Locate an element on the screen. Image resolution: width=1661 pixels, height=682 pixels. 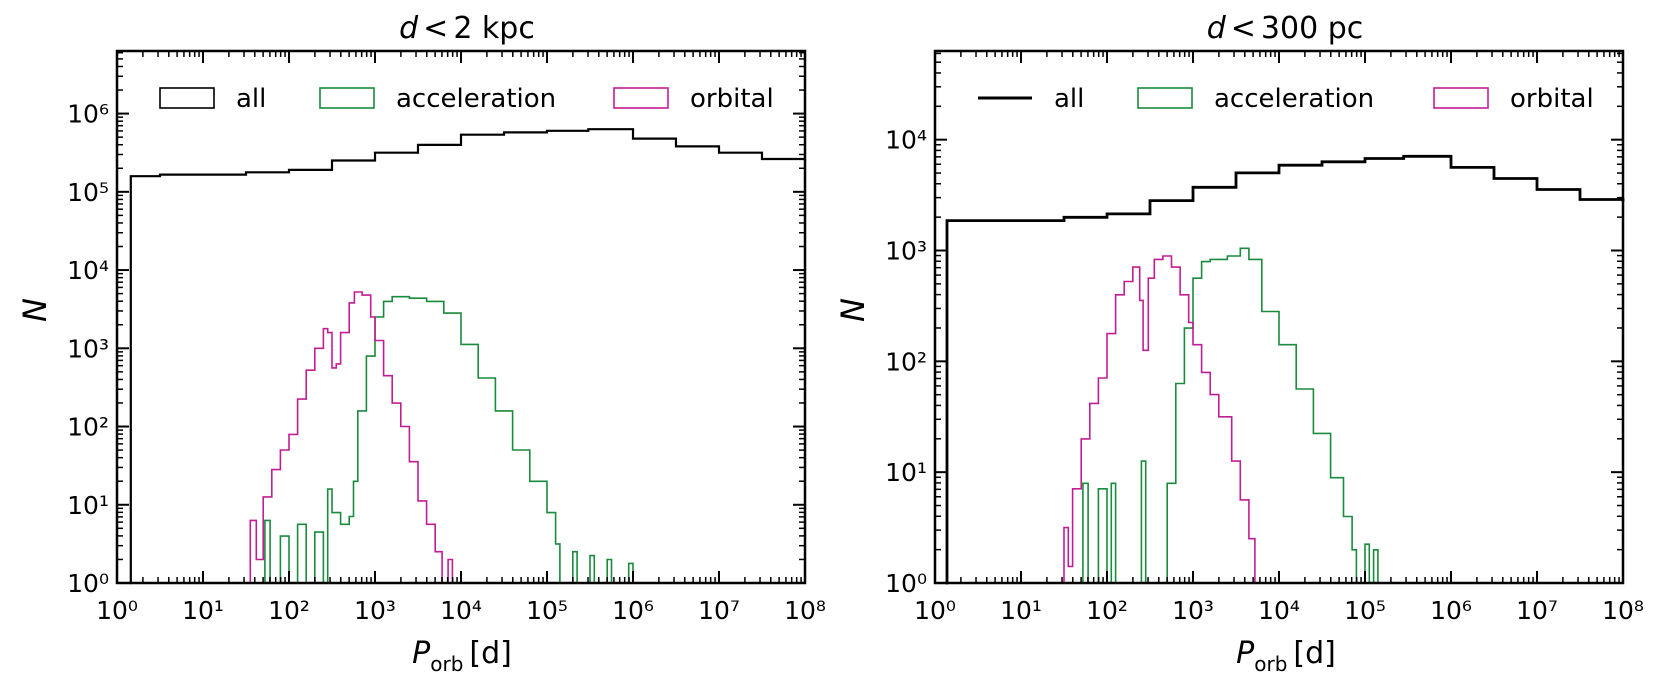
y-tick-label: 10⁵ is located at coordinates (88, 192).